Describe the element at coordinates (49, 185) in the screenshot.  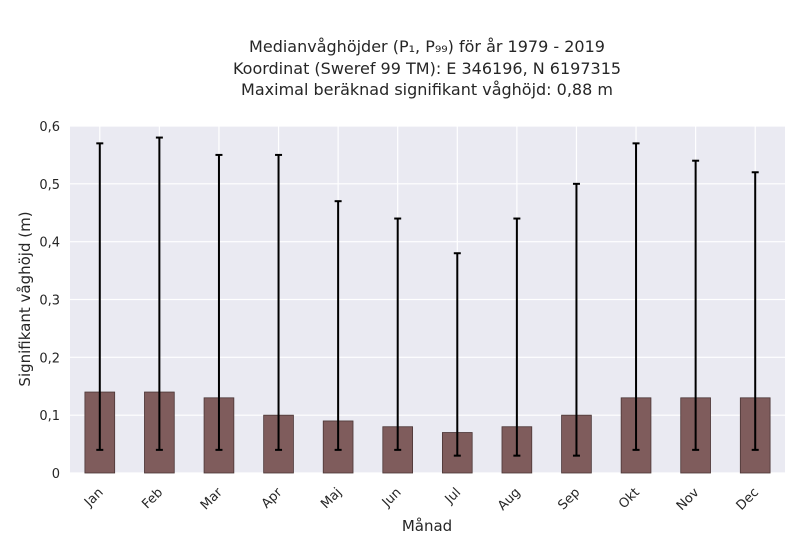
I see `y-tick-label: 0,5` at that location.